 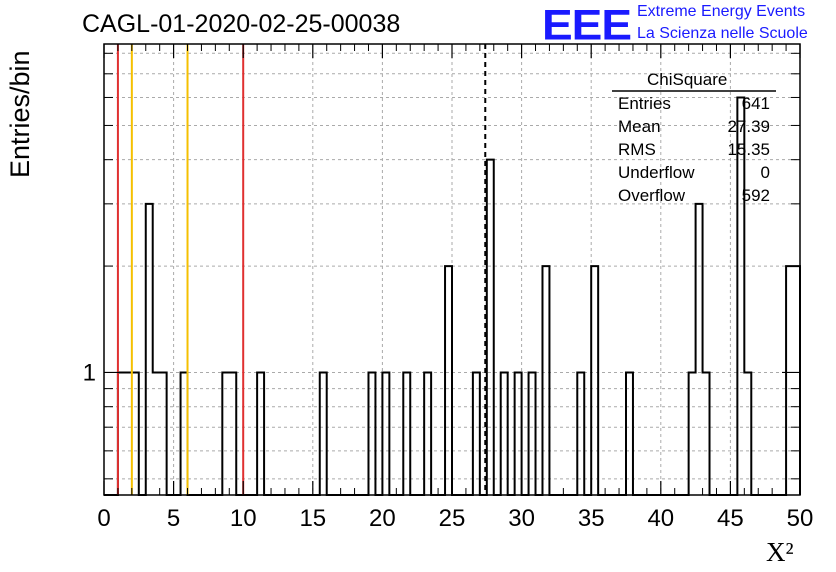 What do you see at coordinates (755, 103) in the screenshot?
I see `stat-value-entries: 641` at bounding box center [755, 103].